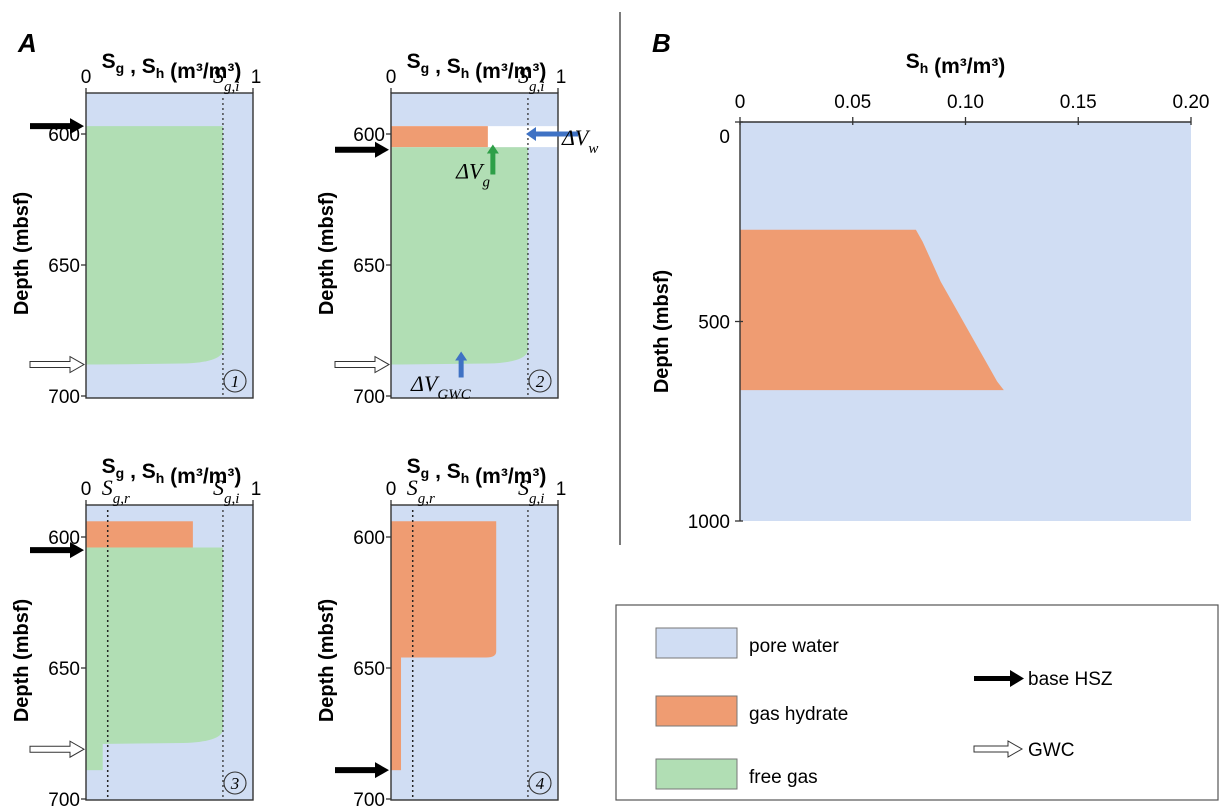 Image resolution: width=1227 pixels, height=808 pixels. Describe the element at coordinates (696, 711) in the screenshot. I see `legend-swatch-gas-hydrate` at that location.